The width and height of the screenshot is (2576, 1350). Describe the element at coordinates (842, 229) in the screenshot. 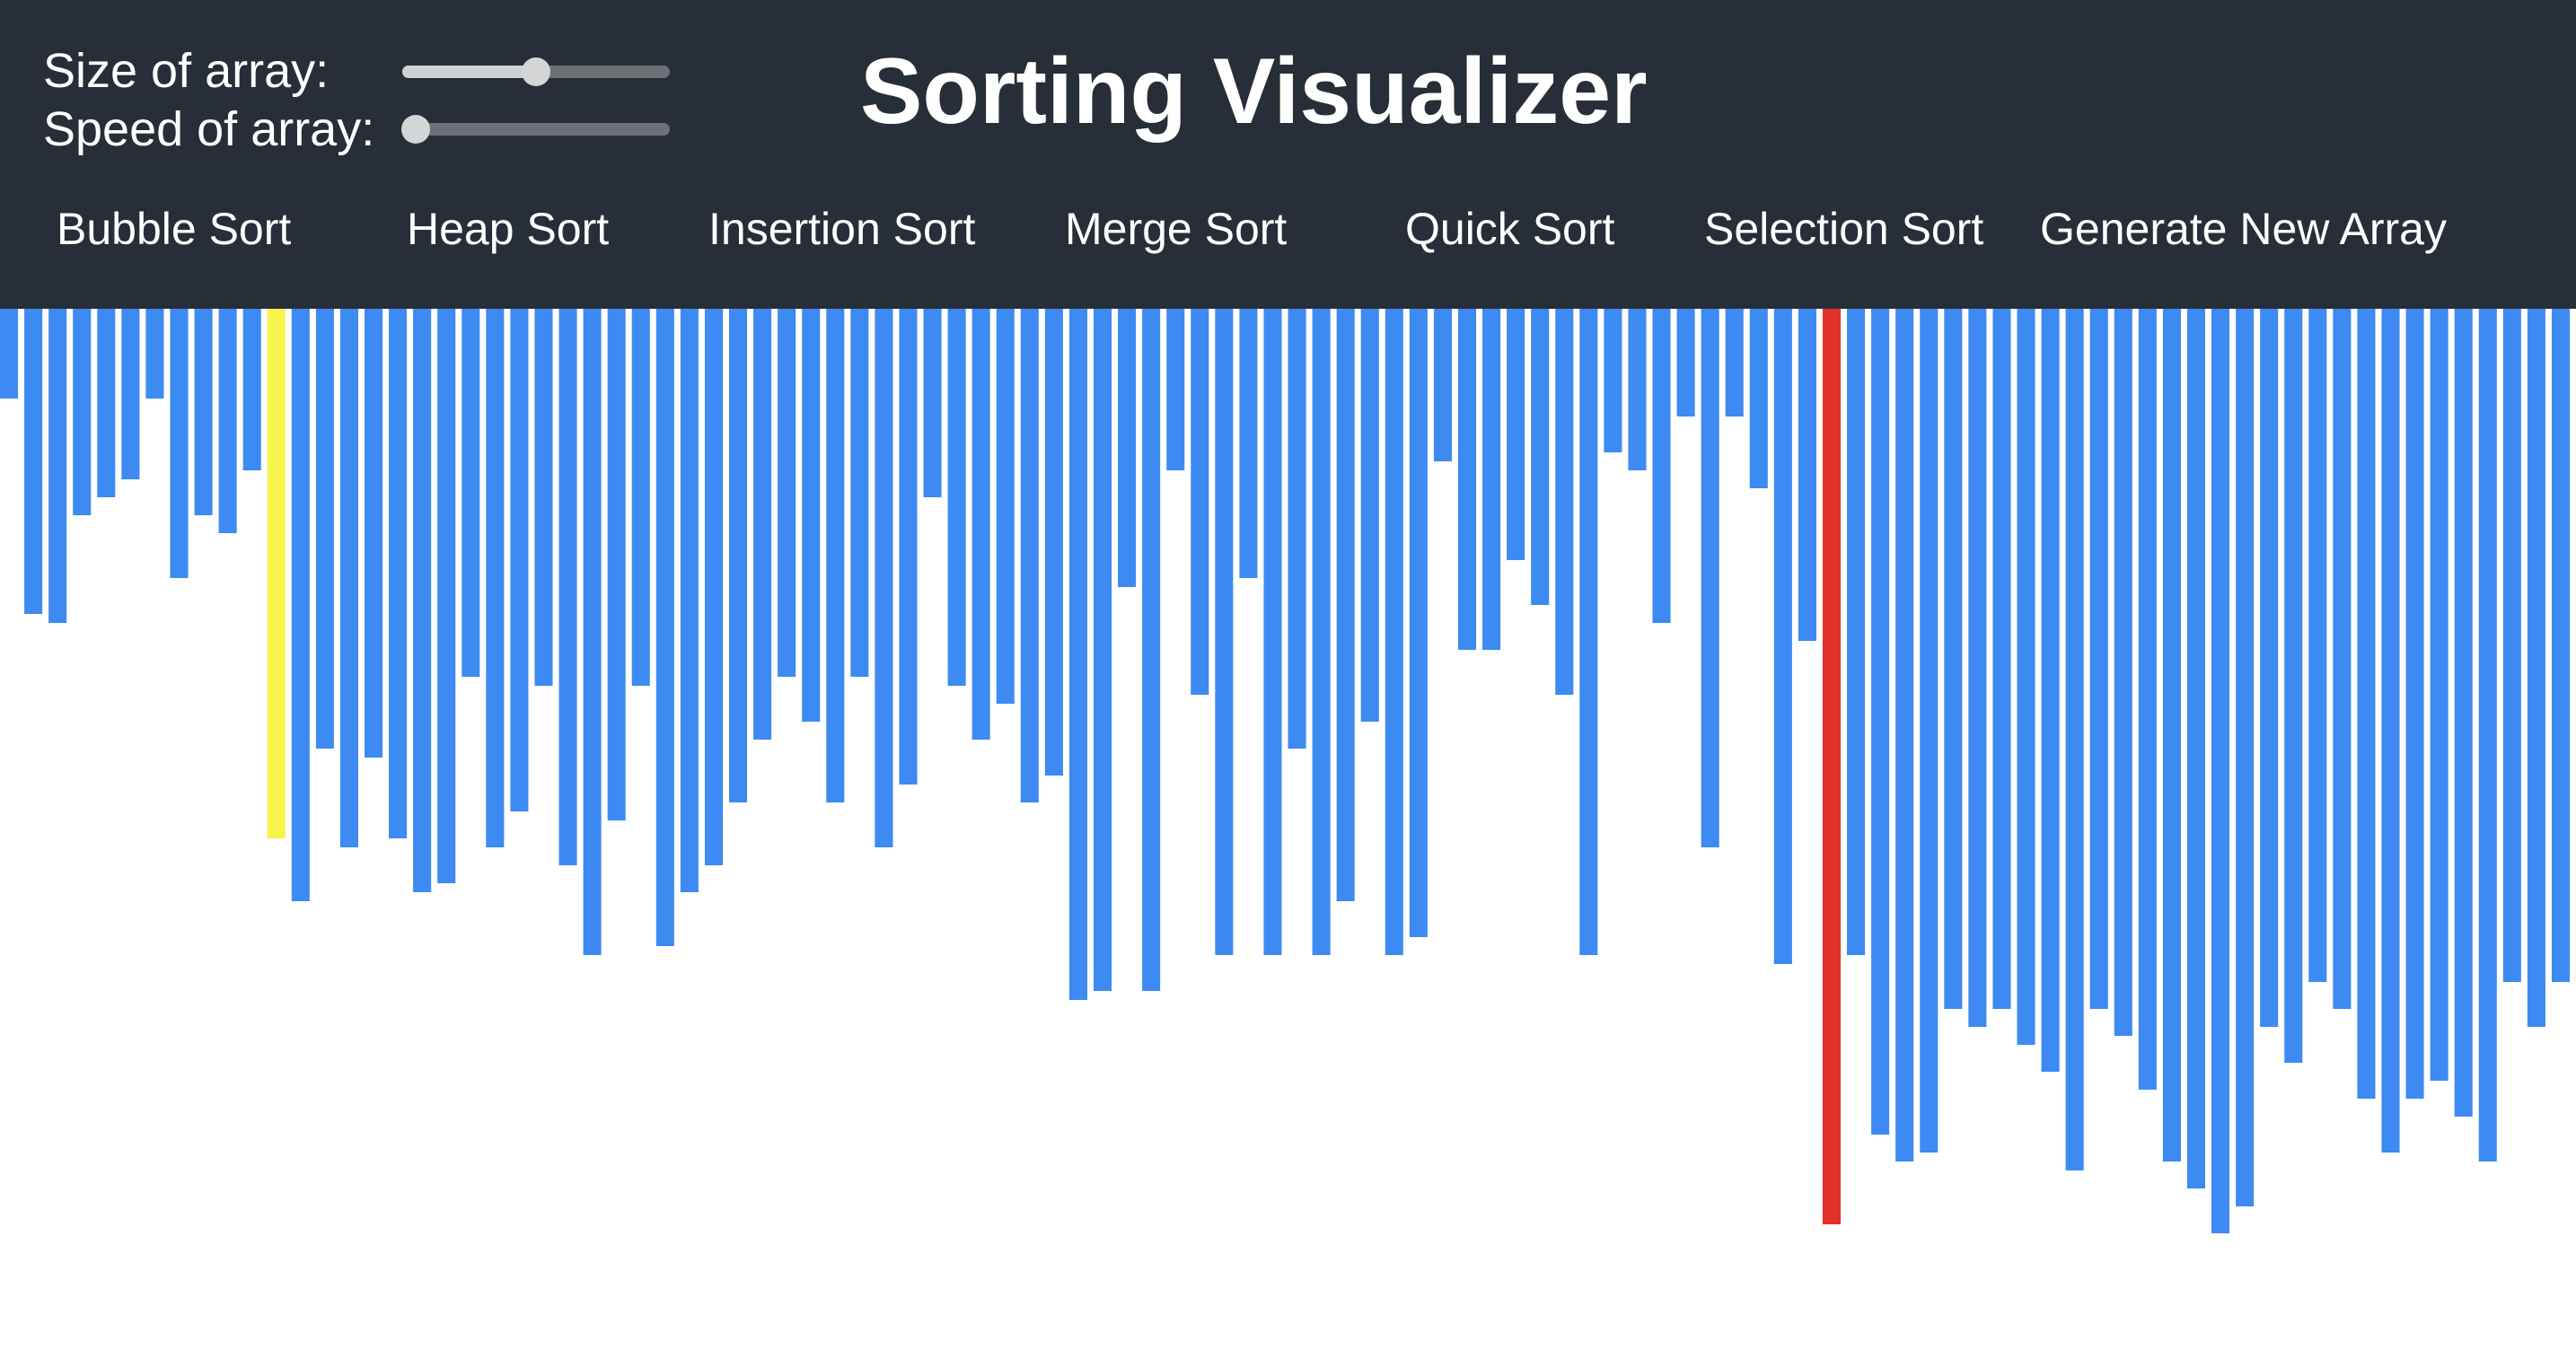

I see `insertion-sort-button: Insertion Sort` at that location.